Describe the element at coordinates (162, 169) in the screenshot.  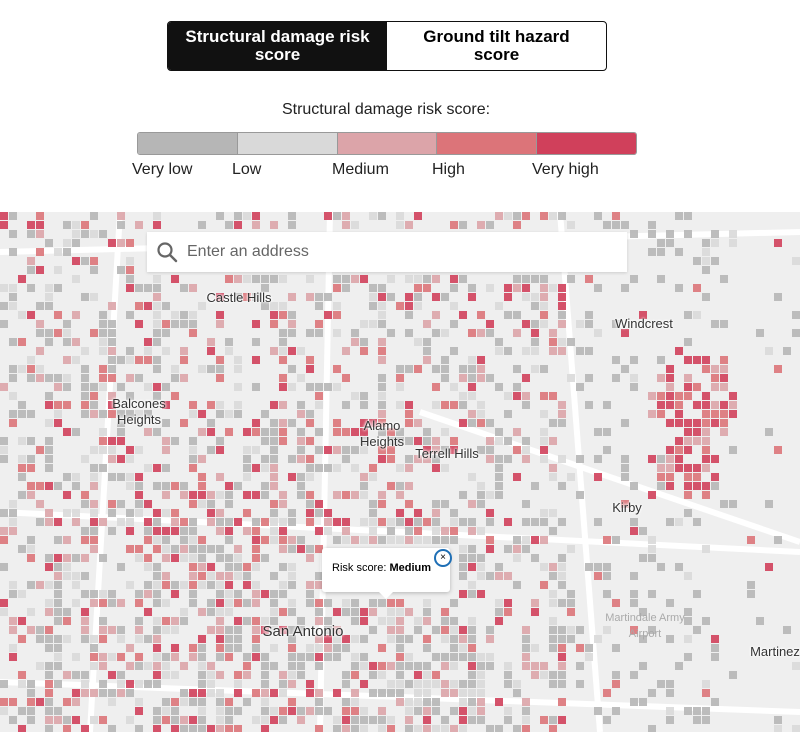
I see `legend-label: Very low` at that location.